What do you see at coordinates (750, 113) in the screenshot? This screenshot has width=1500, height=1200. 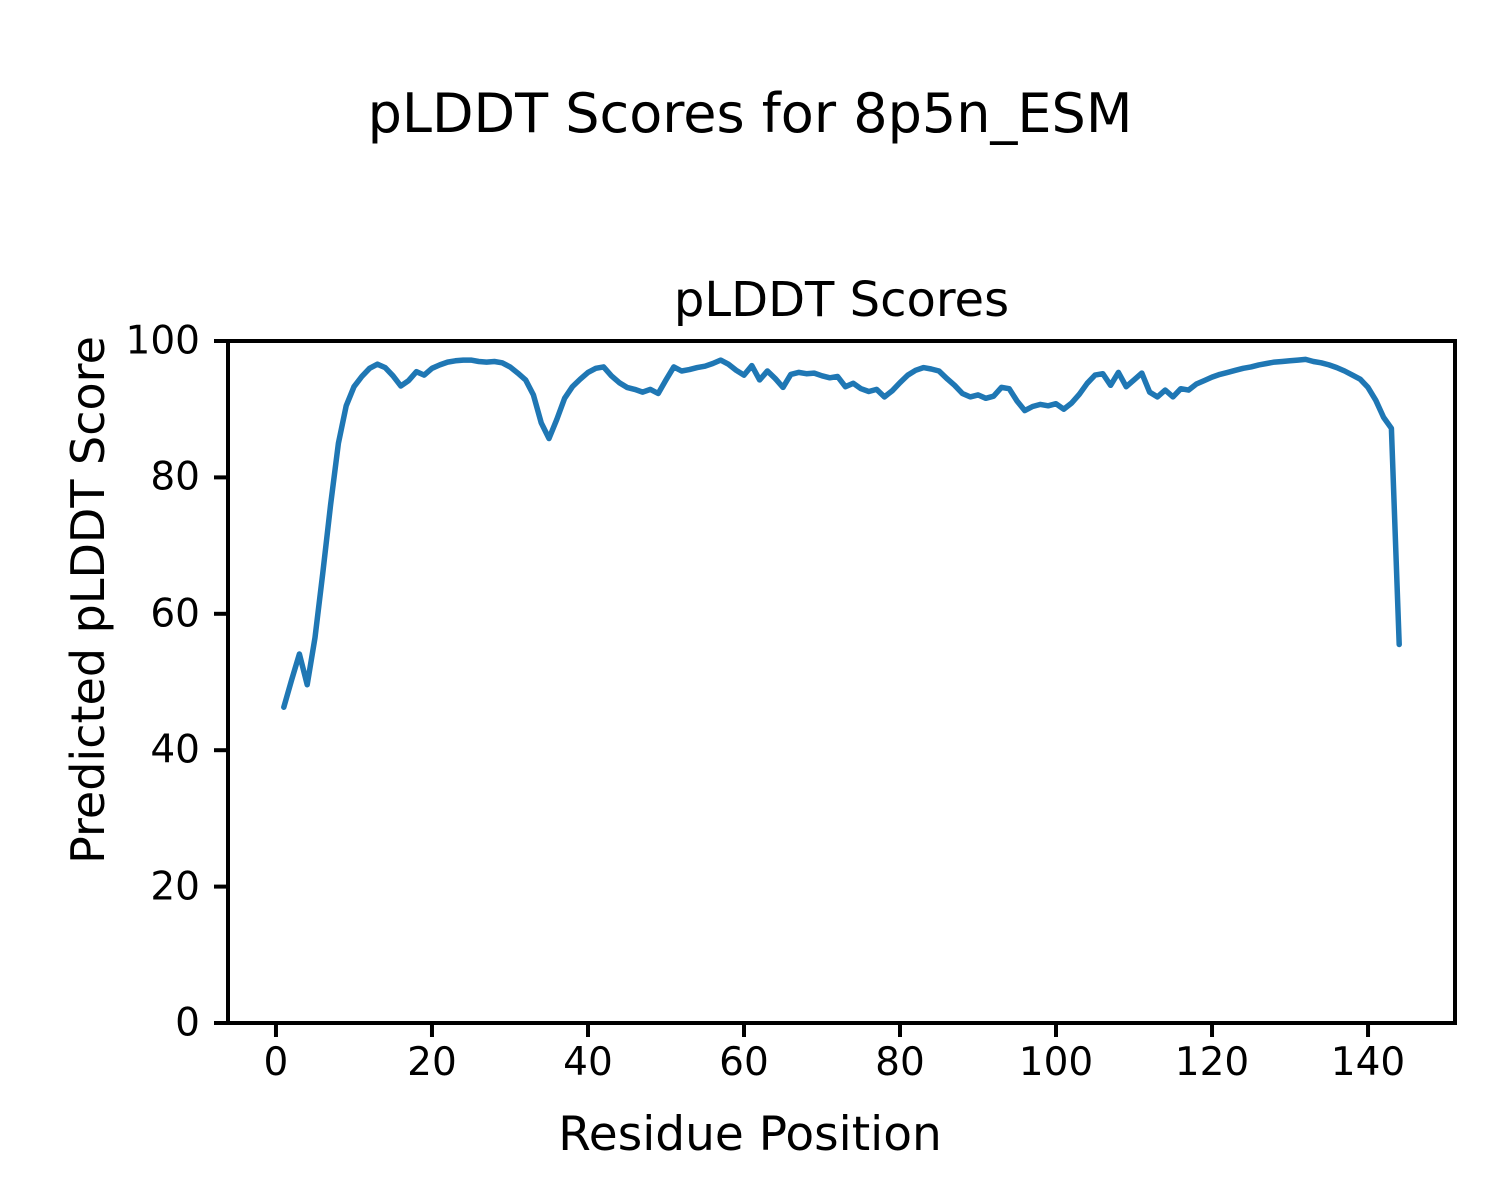 I see `figure-title: pLDDT Scores for 8p5n_ESM` at bounding box center [750, 113].